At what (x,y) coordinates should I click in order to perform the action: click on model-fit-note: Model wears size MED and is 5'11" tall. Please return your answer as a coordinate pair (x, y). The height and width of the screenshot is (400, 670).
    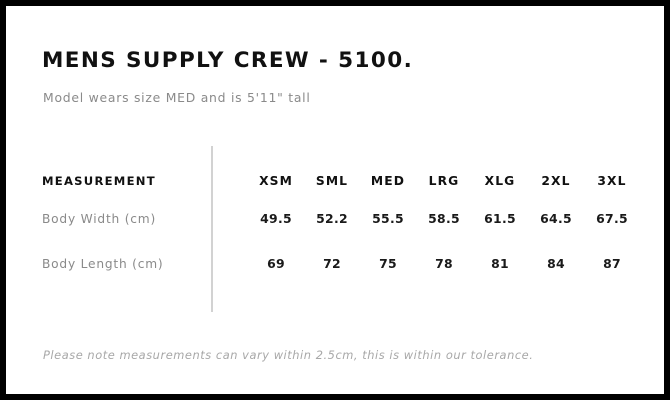
    Looking at the image, I should click on (177, 97).